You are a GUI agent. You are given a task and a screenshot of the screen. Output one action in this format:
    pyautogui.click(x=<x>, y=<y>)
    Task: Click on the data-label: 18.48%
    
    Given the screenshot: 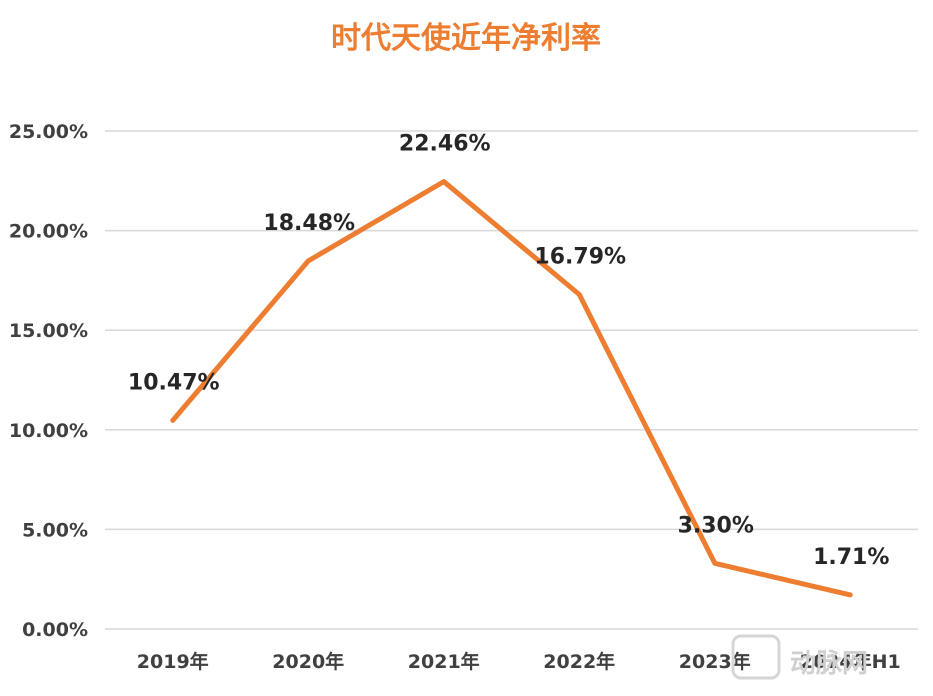 What is the action you would take?
    pyautogui.click(x=309, y=223)
    